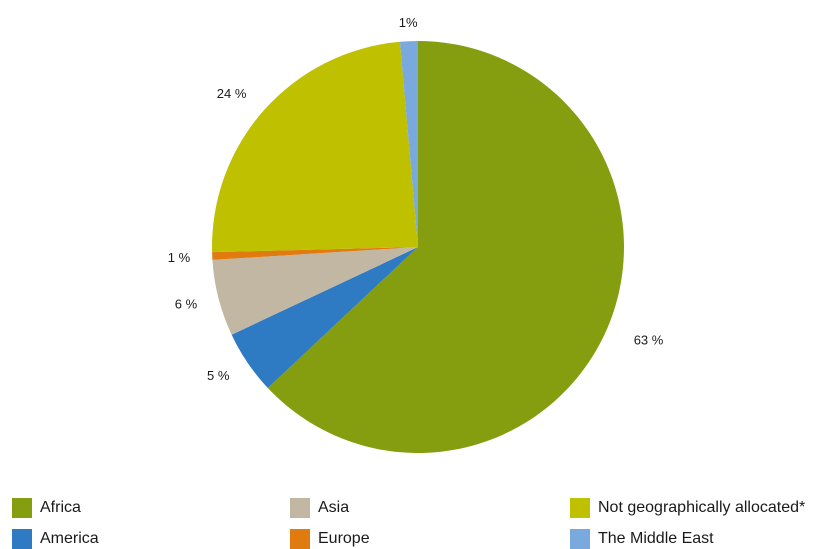 This screenshot has height=549, width=837. I want to click on slice-label-asia: 6 %, so click(186, 304).